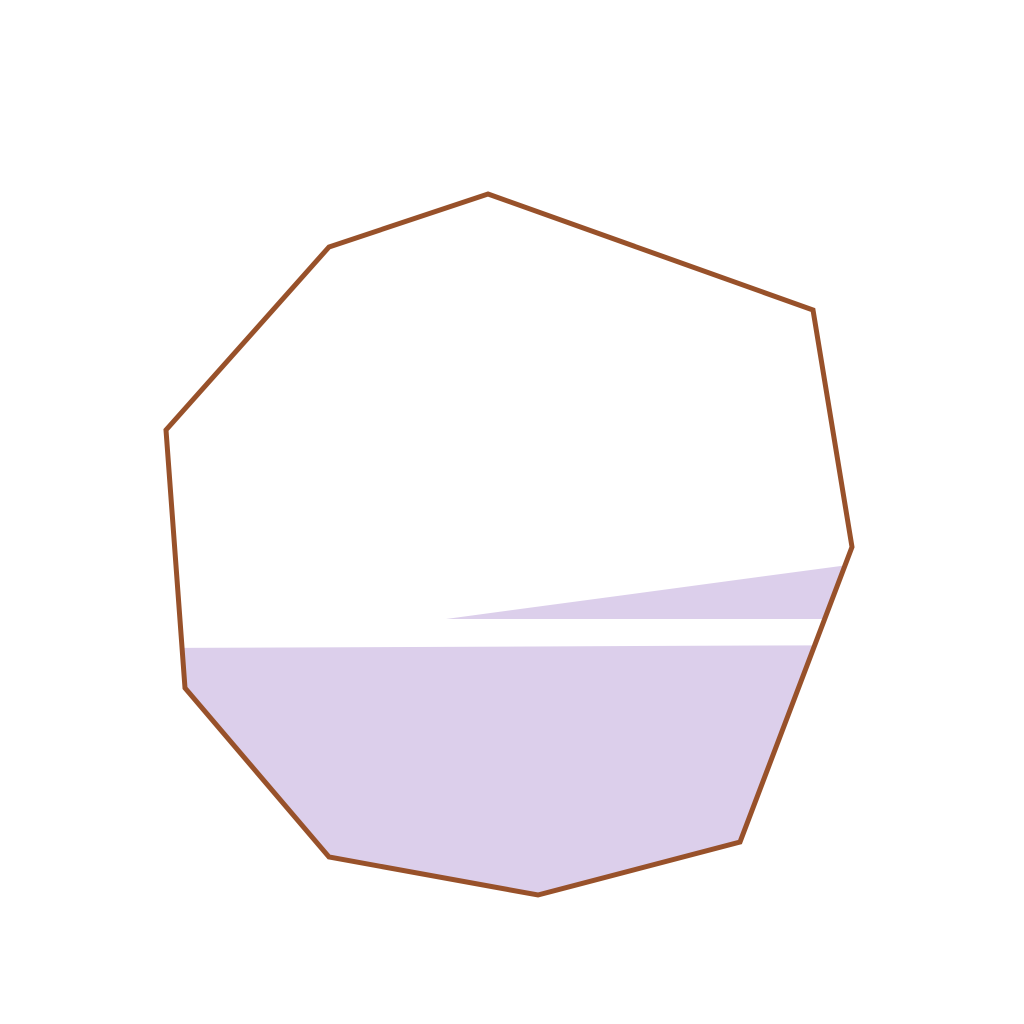  Describe the element at coordinates (649, 588) in the screenshot. I see `wedge-fill-region` at that location.